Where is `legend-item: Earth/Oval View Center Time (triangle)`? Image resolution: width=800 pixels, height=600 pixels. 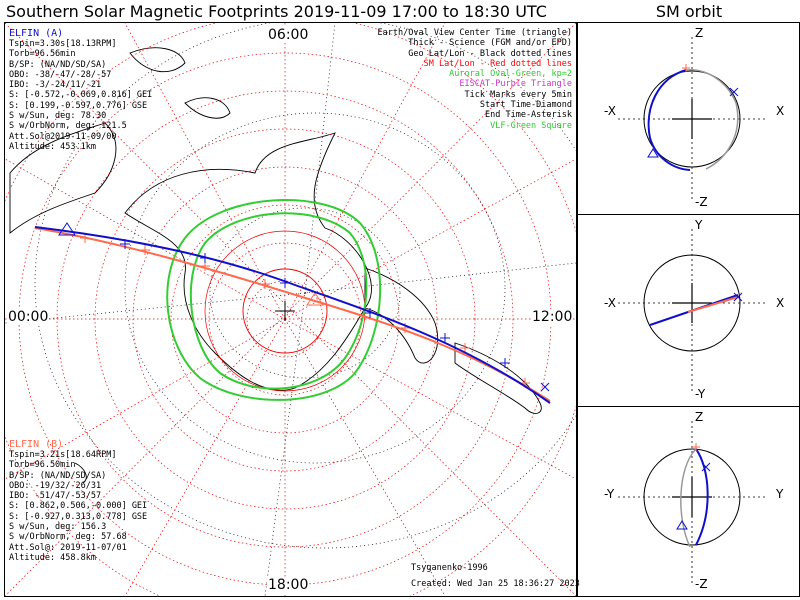 legend-item: Earth/Oval View Center Time (triangle) is located at coordinates (474, 33).